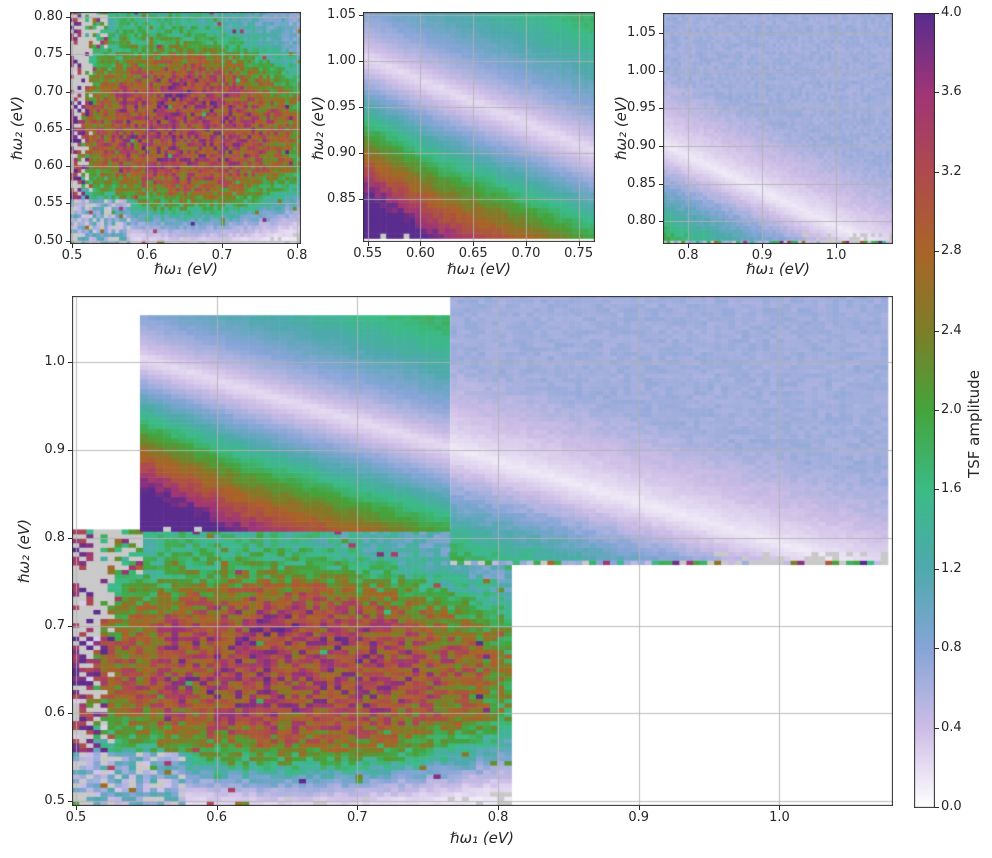 The image size is (992, 858). I want to click on y-tick-label: 0.50, so click(48, 240).